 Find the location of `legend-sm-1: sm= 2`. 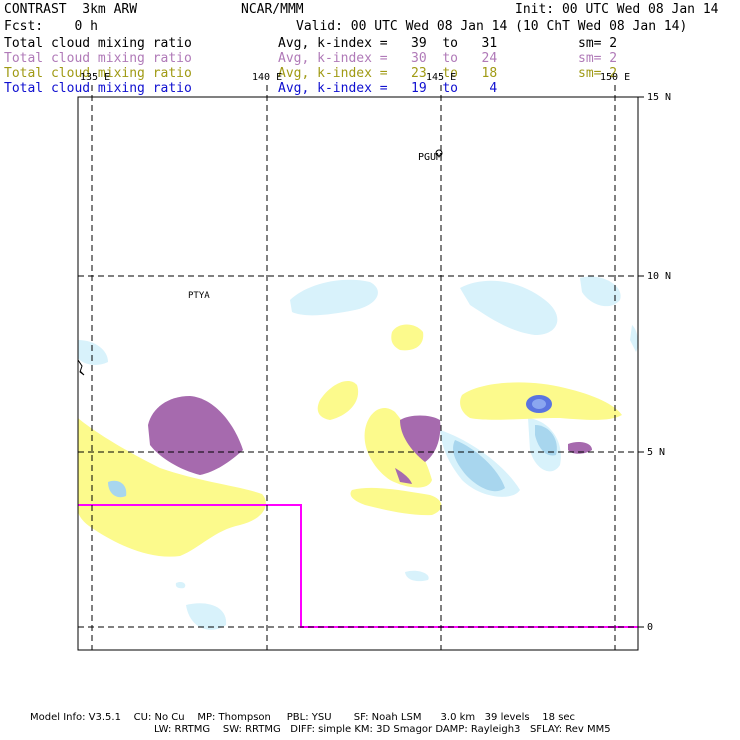

legend-sm-1: sm= 2 is located at coordinates (598, 43).